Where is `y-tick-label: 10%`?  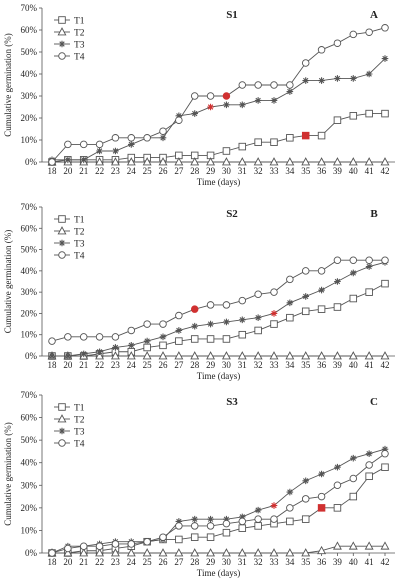
y-tick-label: 10% is located at coordinates (29, 335).